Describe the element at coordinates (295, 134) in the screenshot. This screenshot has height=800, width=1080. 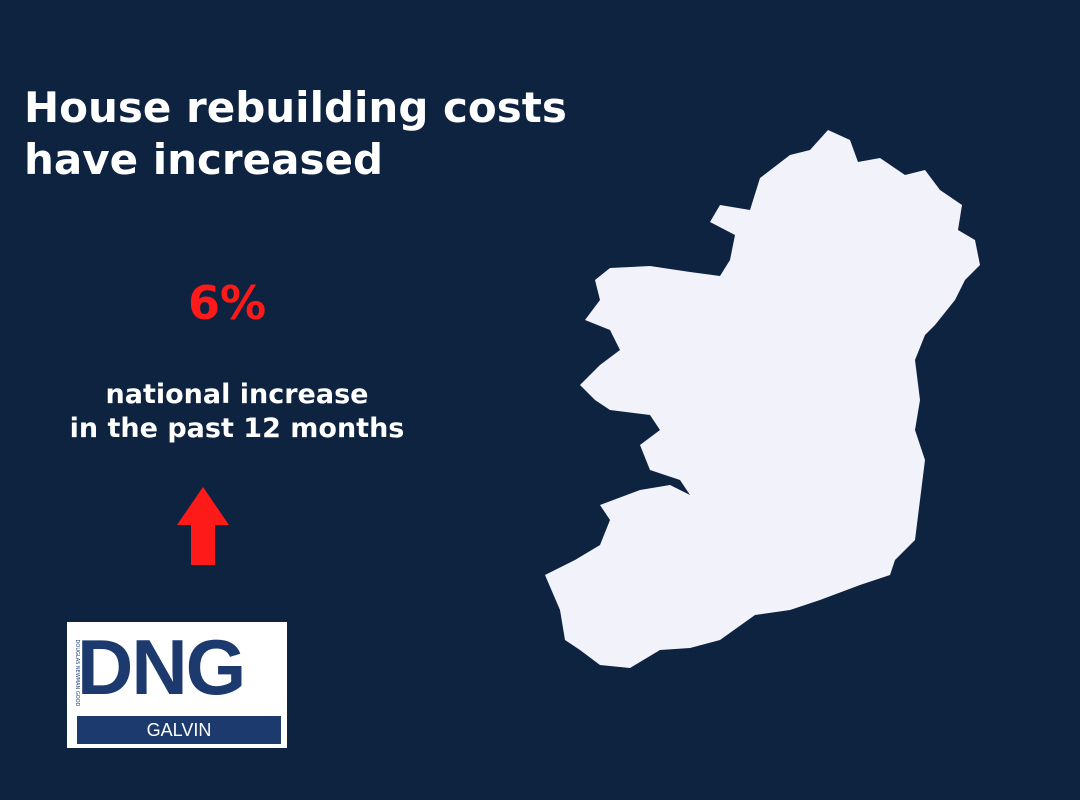
I see `title: House rebuilding costs have increased` at that location.